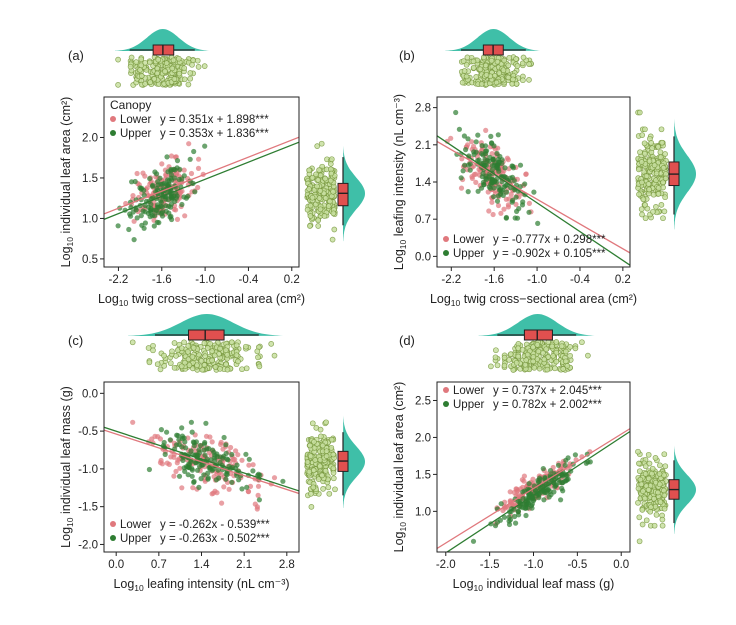 The image size is (736, 625). What do you see at coordinates (67, 467) in the screenshot?
I see `y-axis-label: Log10 individual leaf mass (g)` at bounding box center [67, 467].